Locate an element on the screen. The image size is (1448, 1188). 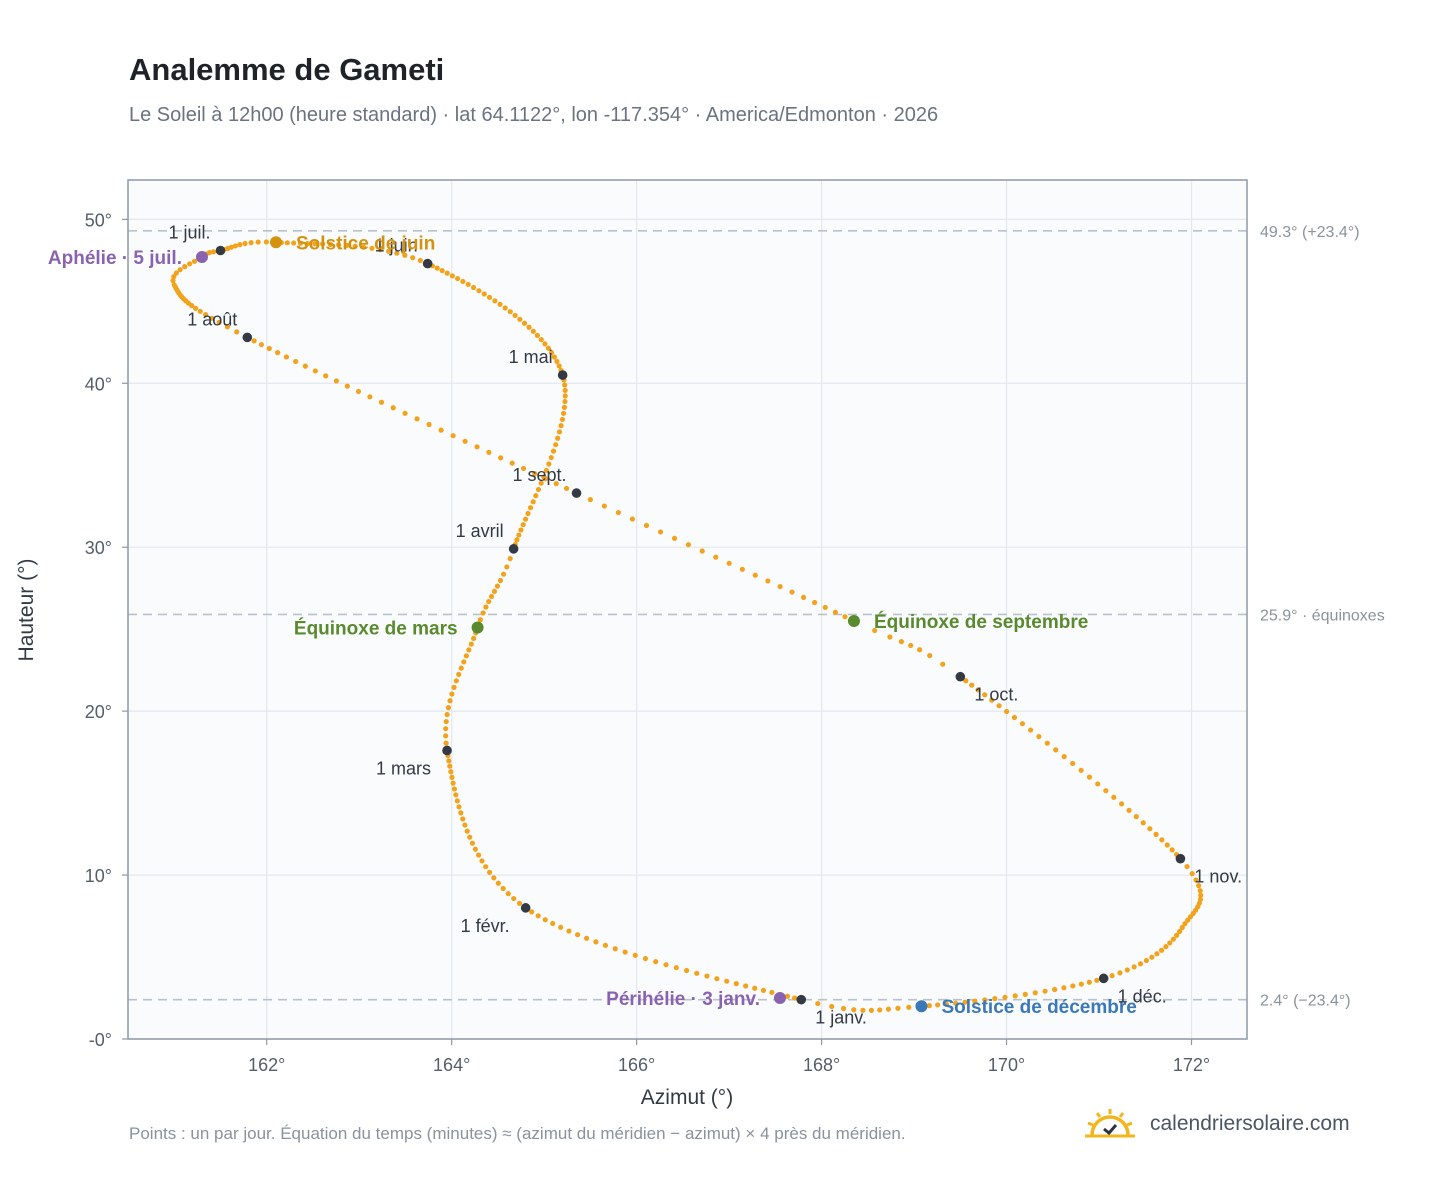
brand-block: calendriersolaire.com is located at coordinates (1217, 1124).